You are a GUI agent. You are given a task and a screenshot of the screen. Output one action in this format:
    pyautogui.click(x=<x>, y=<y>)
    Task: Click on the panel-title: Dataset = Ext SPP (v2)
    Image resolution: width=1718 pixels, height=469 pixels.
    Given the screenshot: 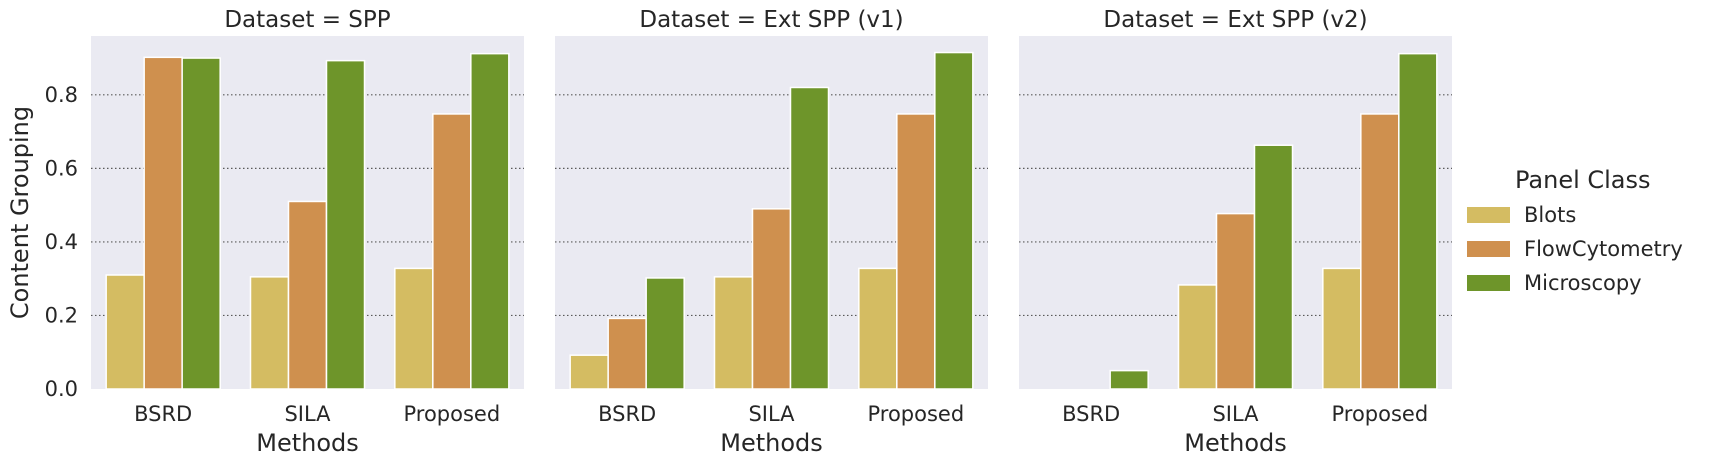 What is the action you would take?
    pyautogui.click(x=1235, y=20)
    